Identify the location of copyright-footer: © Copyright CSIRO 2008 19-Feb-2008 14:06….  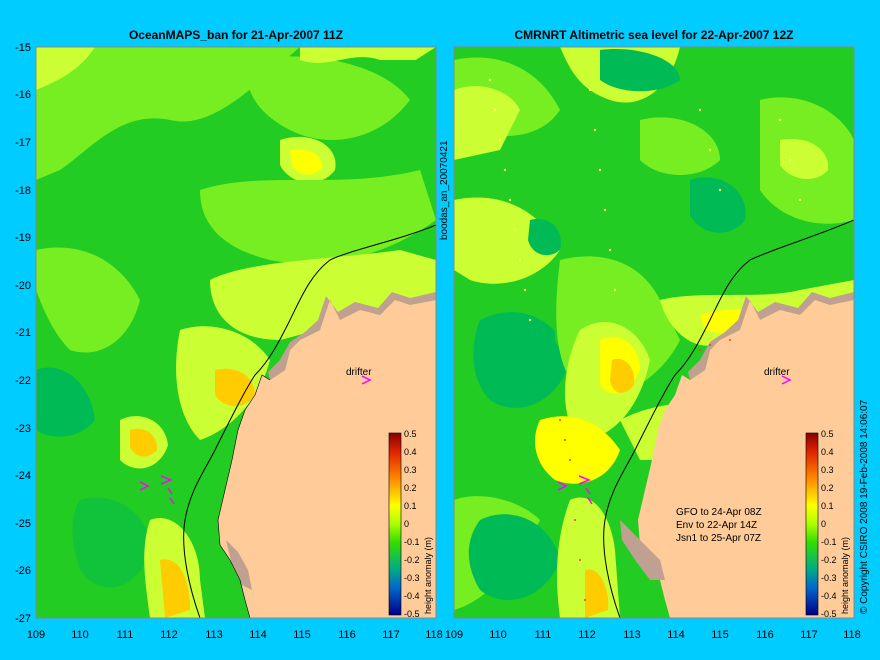
(864, 506).